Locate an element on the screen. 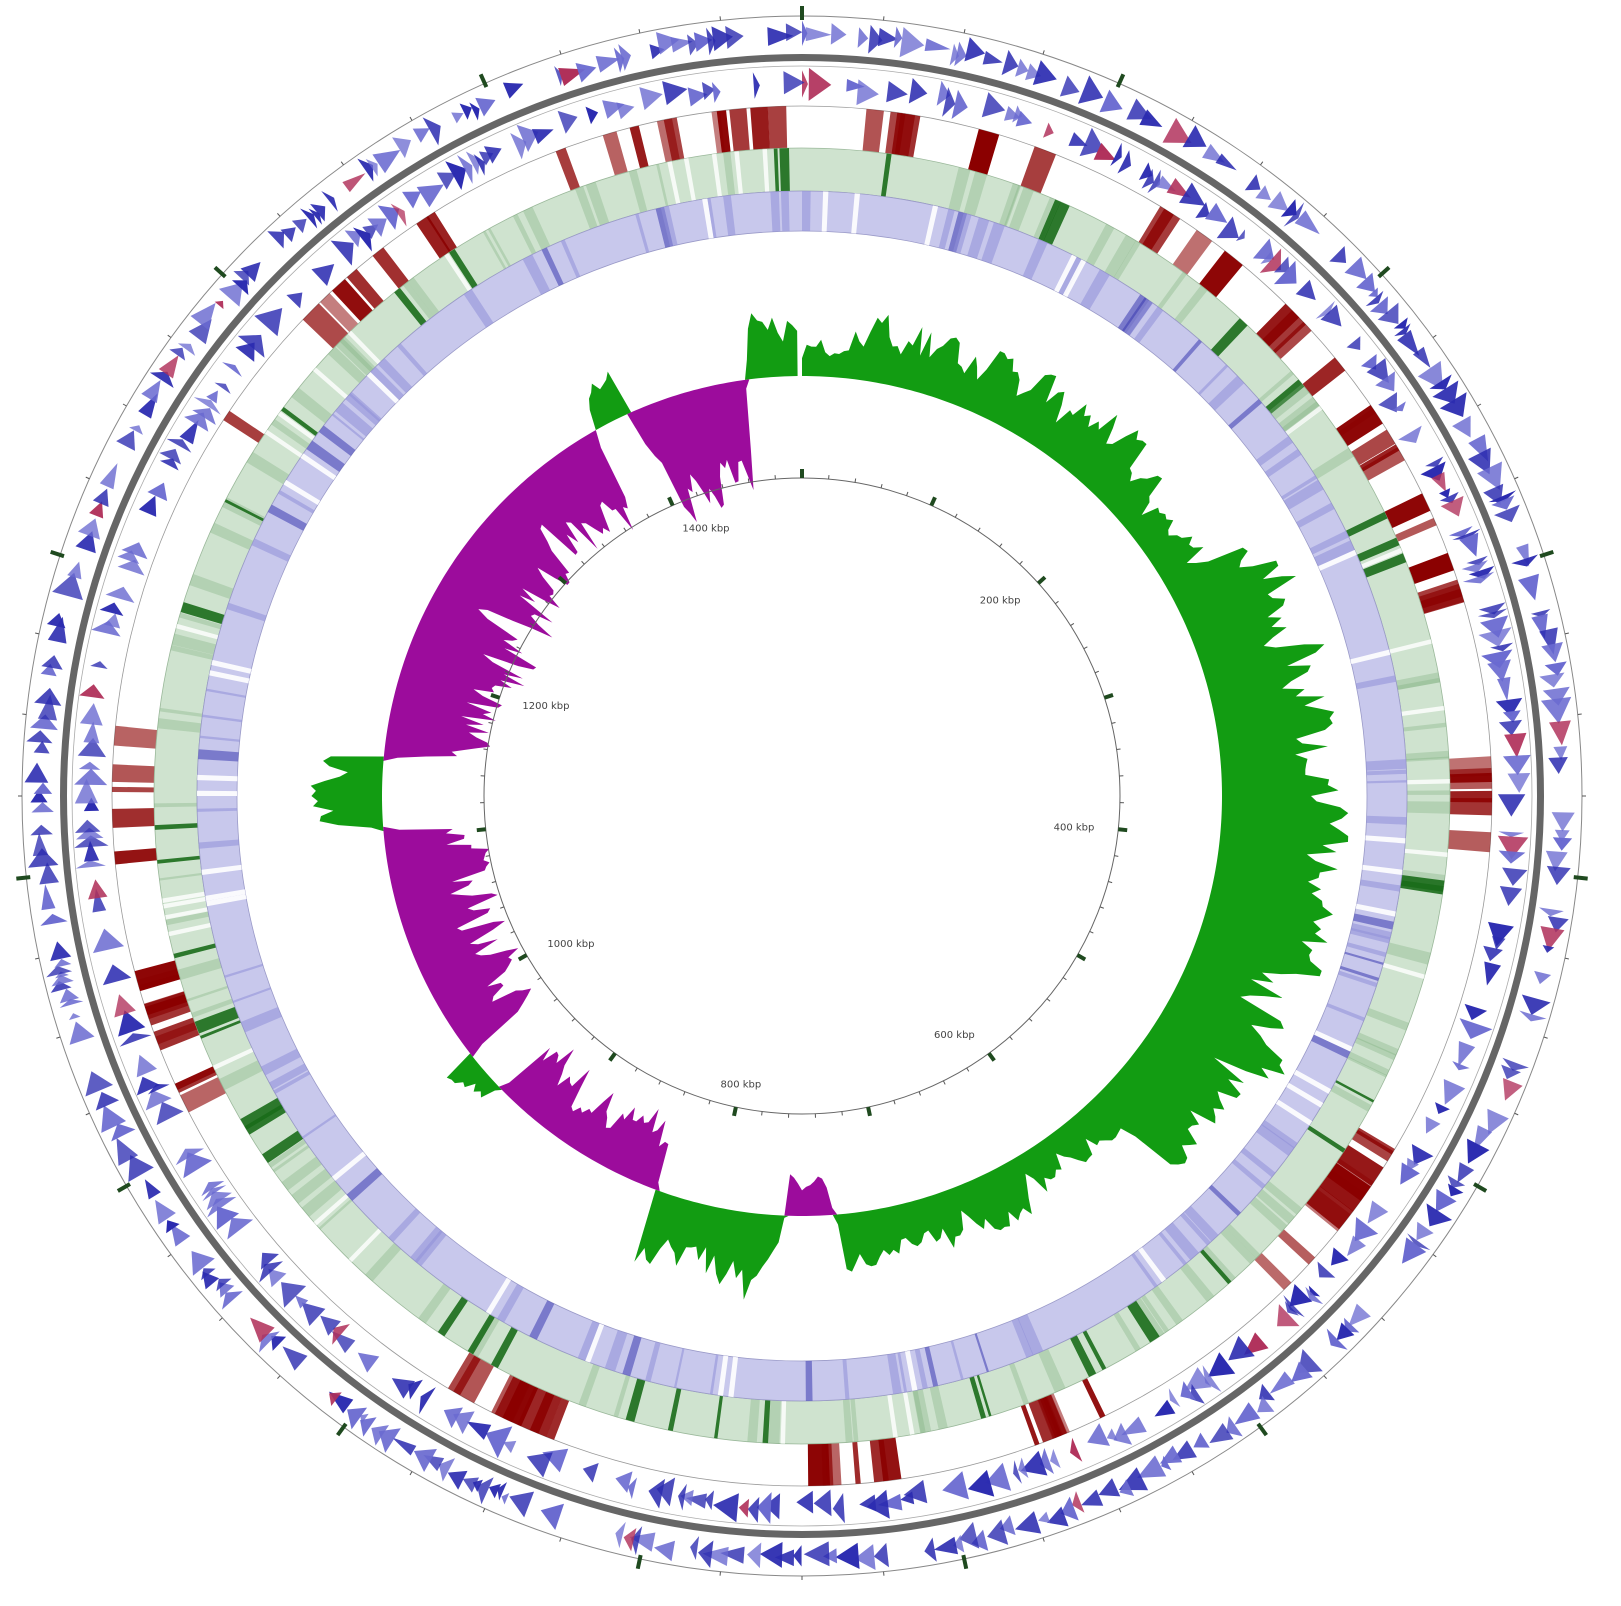  outer-major-tick is located at coordinates (23, 878).